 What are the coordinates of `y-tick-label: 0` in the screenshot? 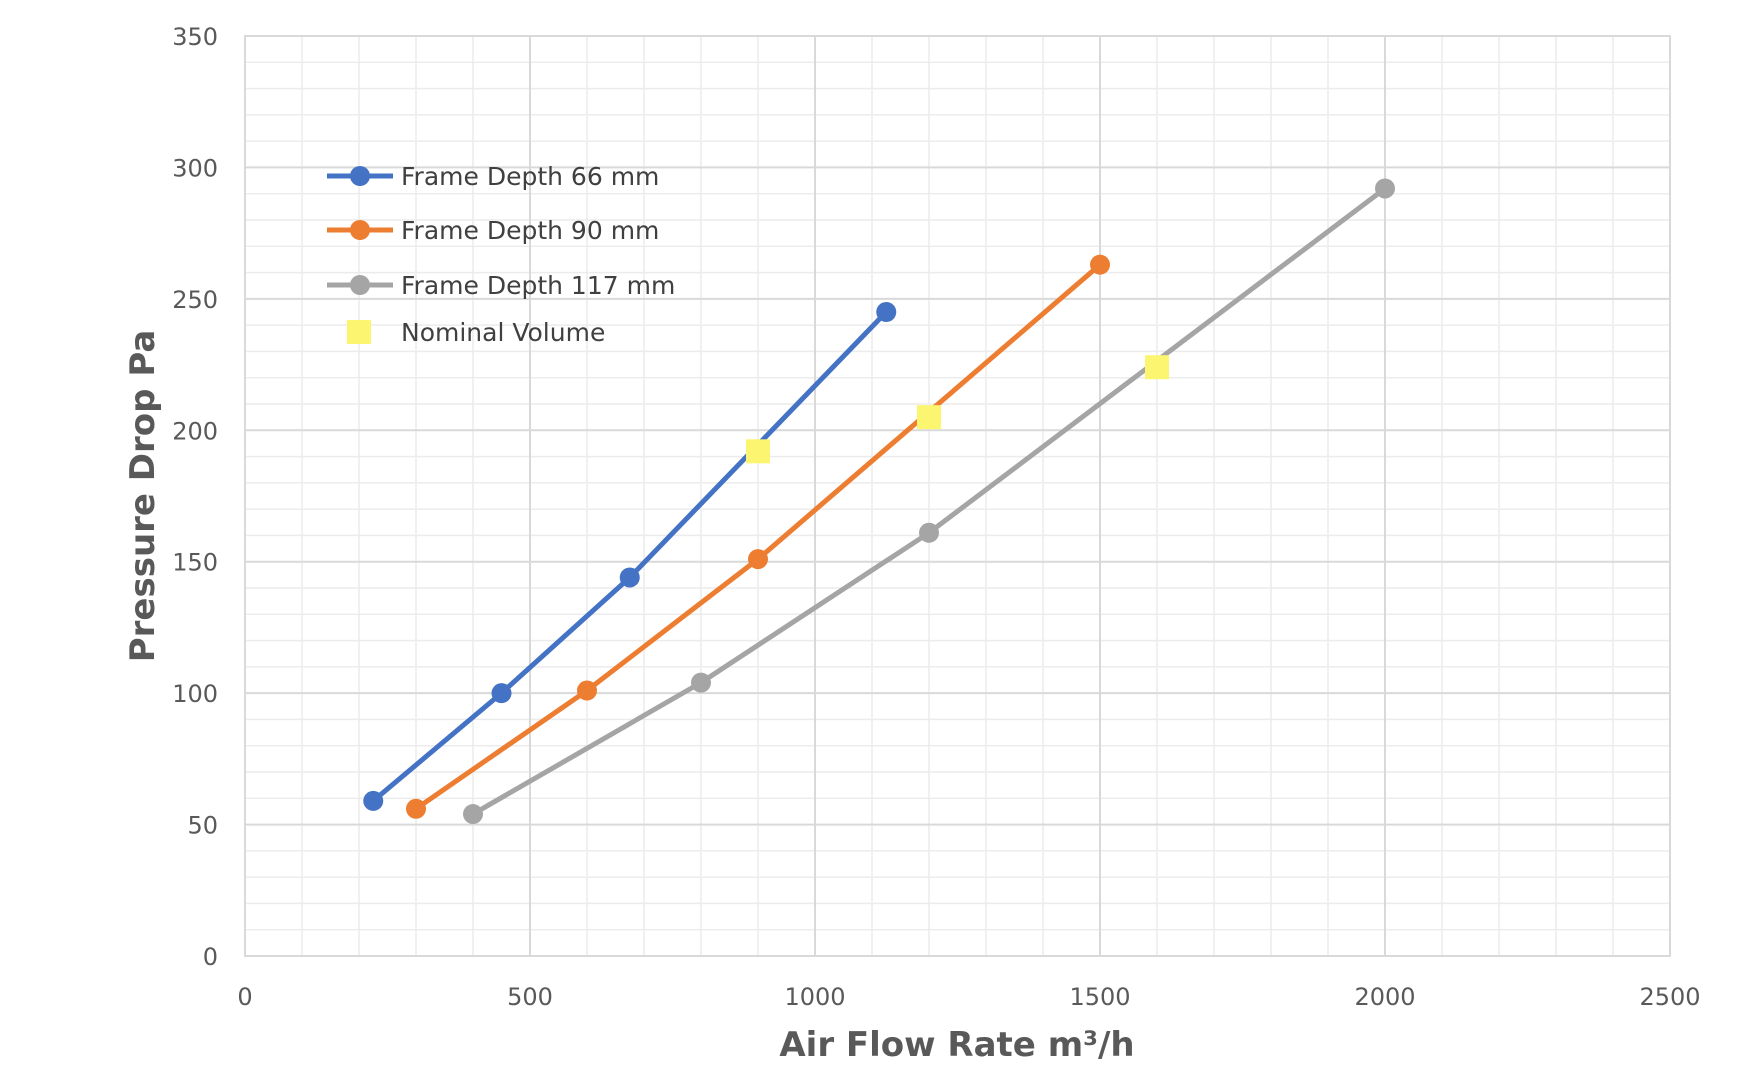 It's located at (210, 957).